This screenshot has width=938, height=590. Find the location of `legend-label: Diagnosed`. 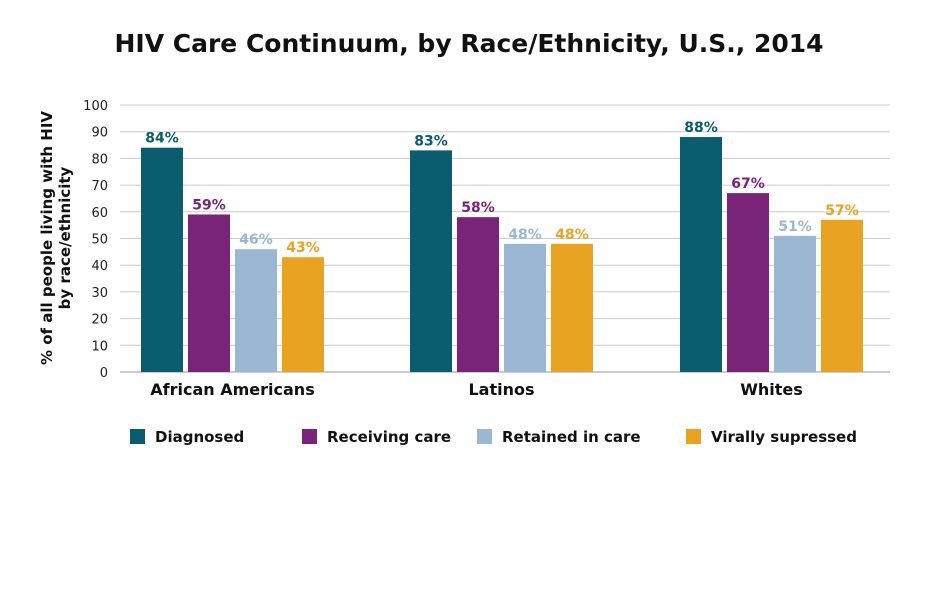

legend-label: Diagnosed is located at coordinates (199, 437).